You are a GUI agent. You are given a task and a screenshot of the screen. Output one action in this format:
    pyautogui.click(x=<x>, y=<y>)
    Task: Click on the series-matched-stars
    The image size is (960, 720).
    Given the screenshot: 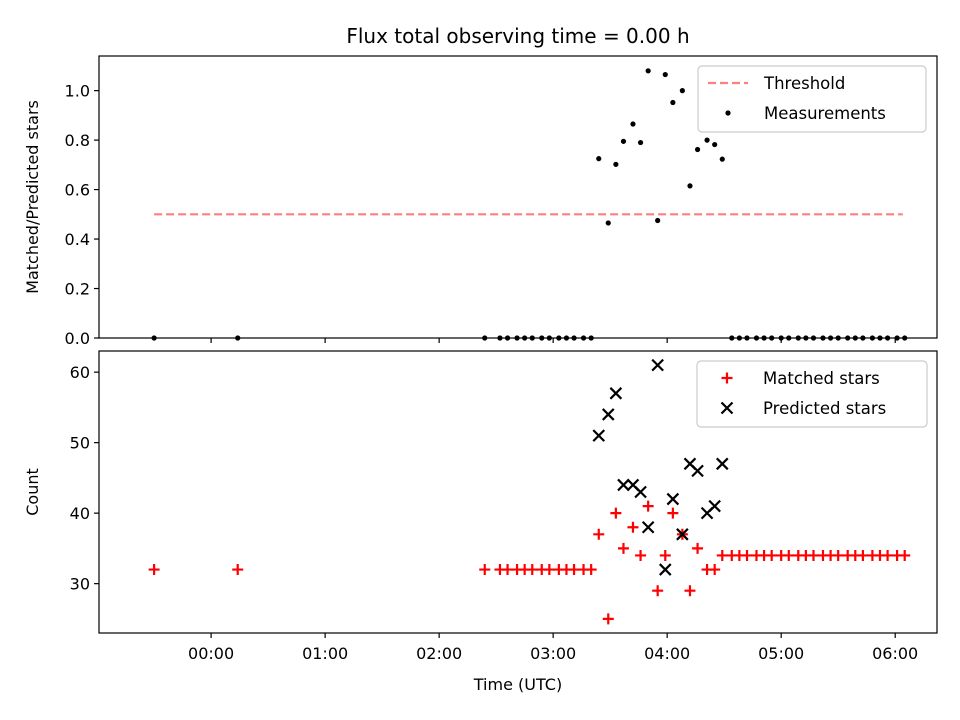 What is the action you would take?
    pyautogui.click(x=529, y=562)
    